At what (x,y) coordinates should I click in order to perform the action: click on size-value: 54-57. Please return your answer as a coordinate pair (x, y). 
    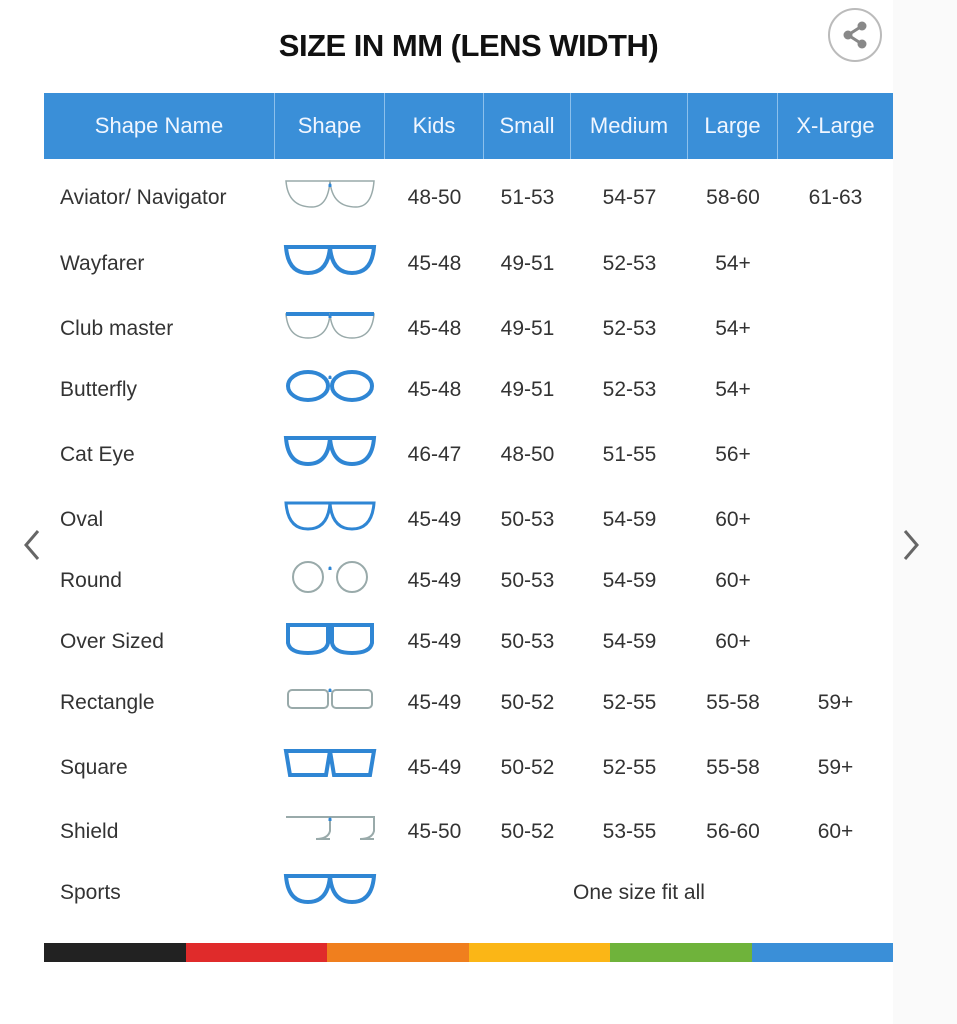
    Looking at the image, I should click on (629, 197).